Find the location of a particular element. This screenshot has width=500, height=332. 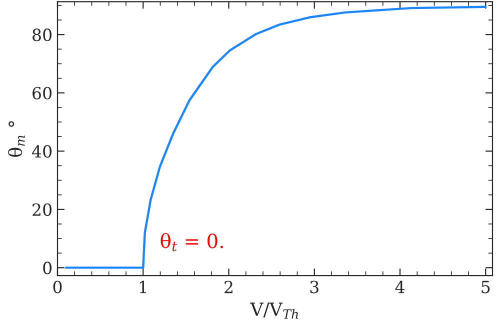

y-tick-label: 40 is located at coordinates (42, 151).